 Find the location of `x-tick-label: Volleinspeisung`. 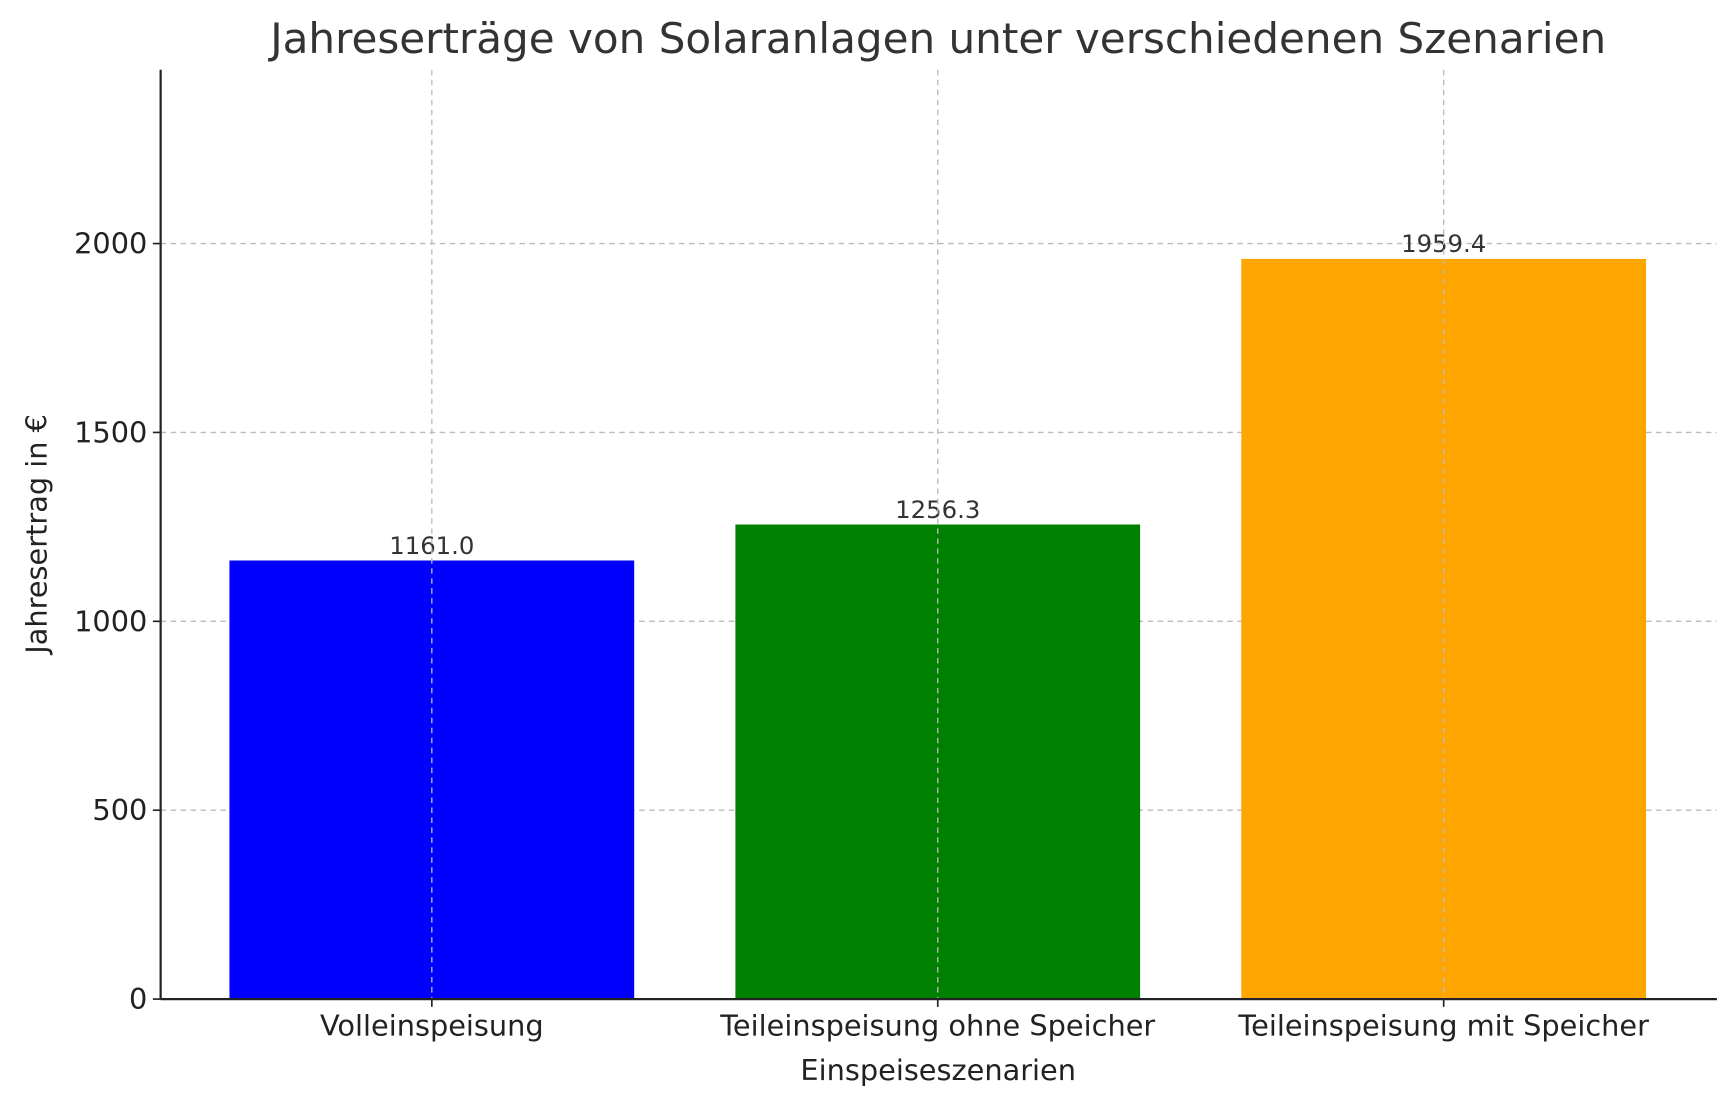

x-tick-label: Volleinspeisung is located at coordinates (432, 1026).